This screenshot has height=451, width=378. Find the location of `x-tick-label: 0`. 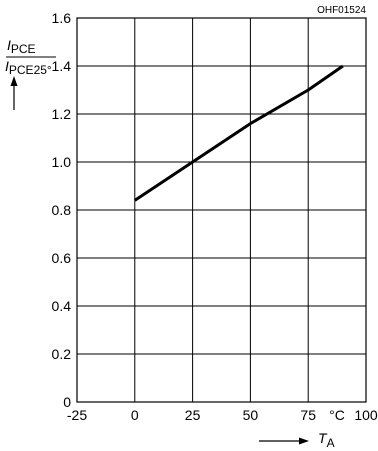

x-tick-label: 0 is located at coordinates (135, 415).